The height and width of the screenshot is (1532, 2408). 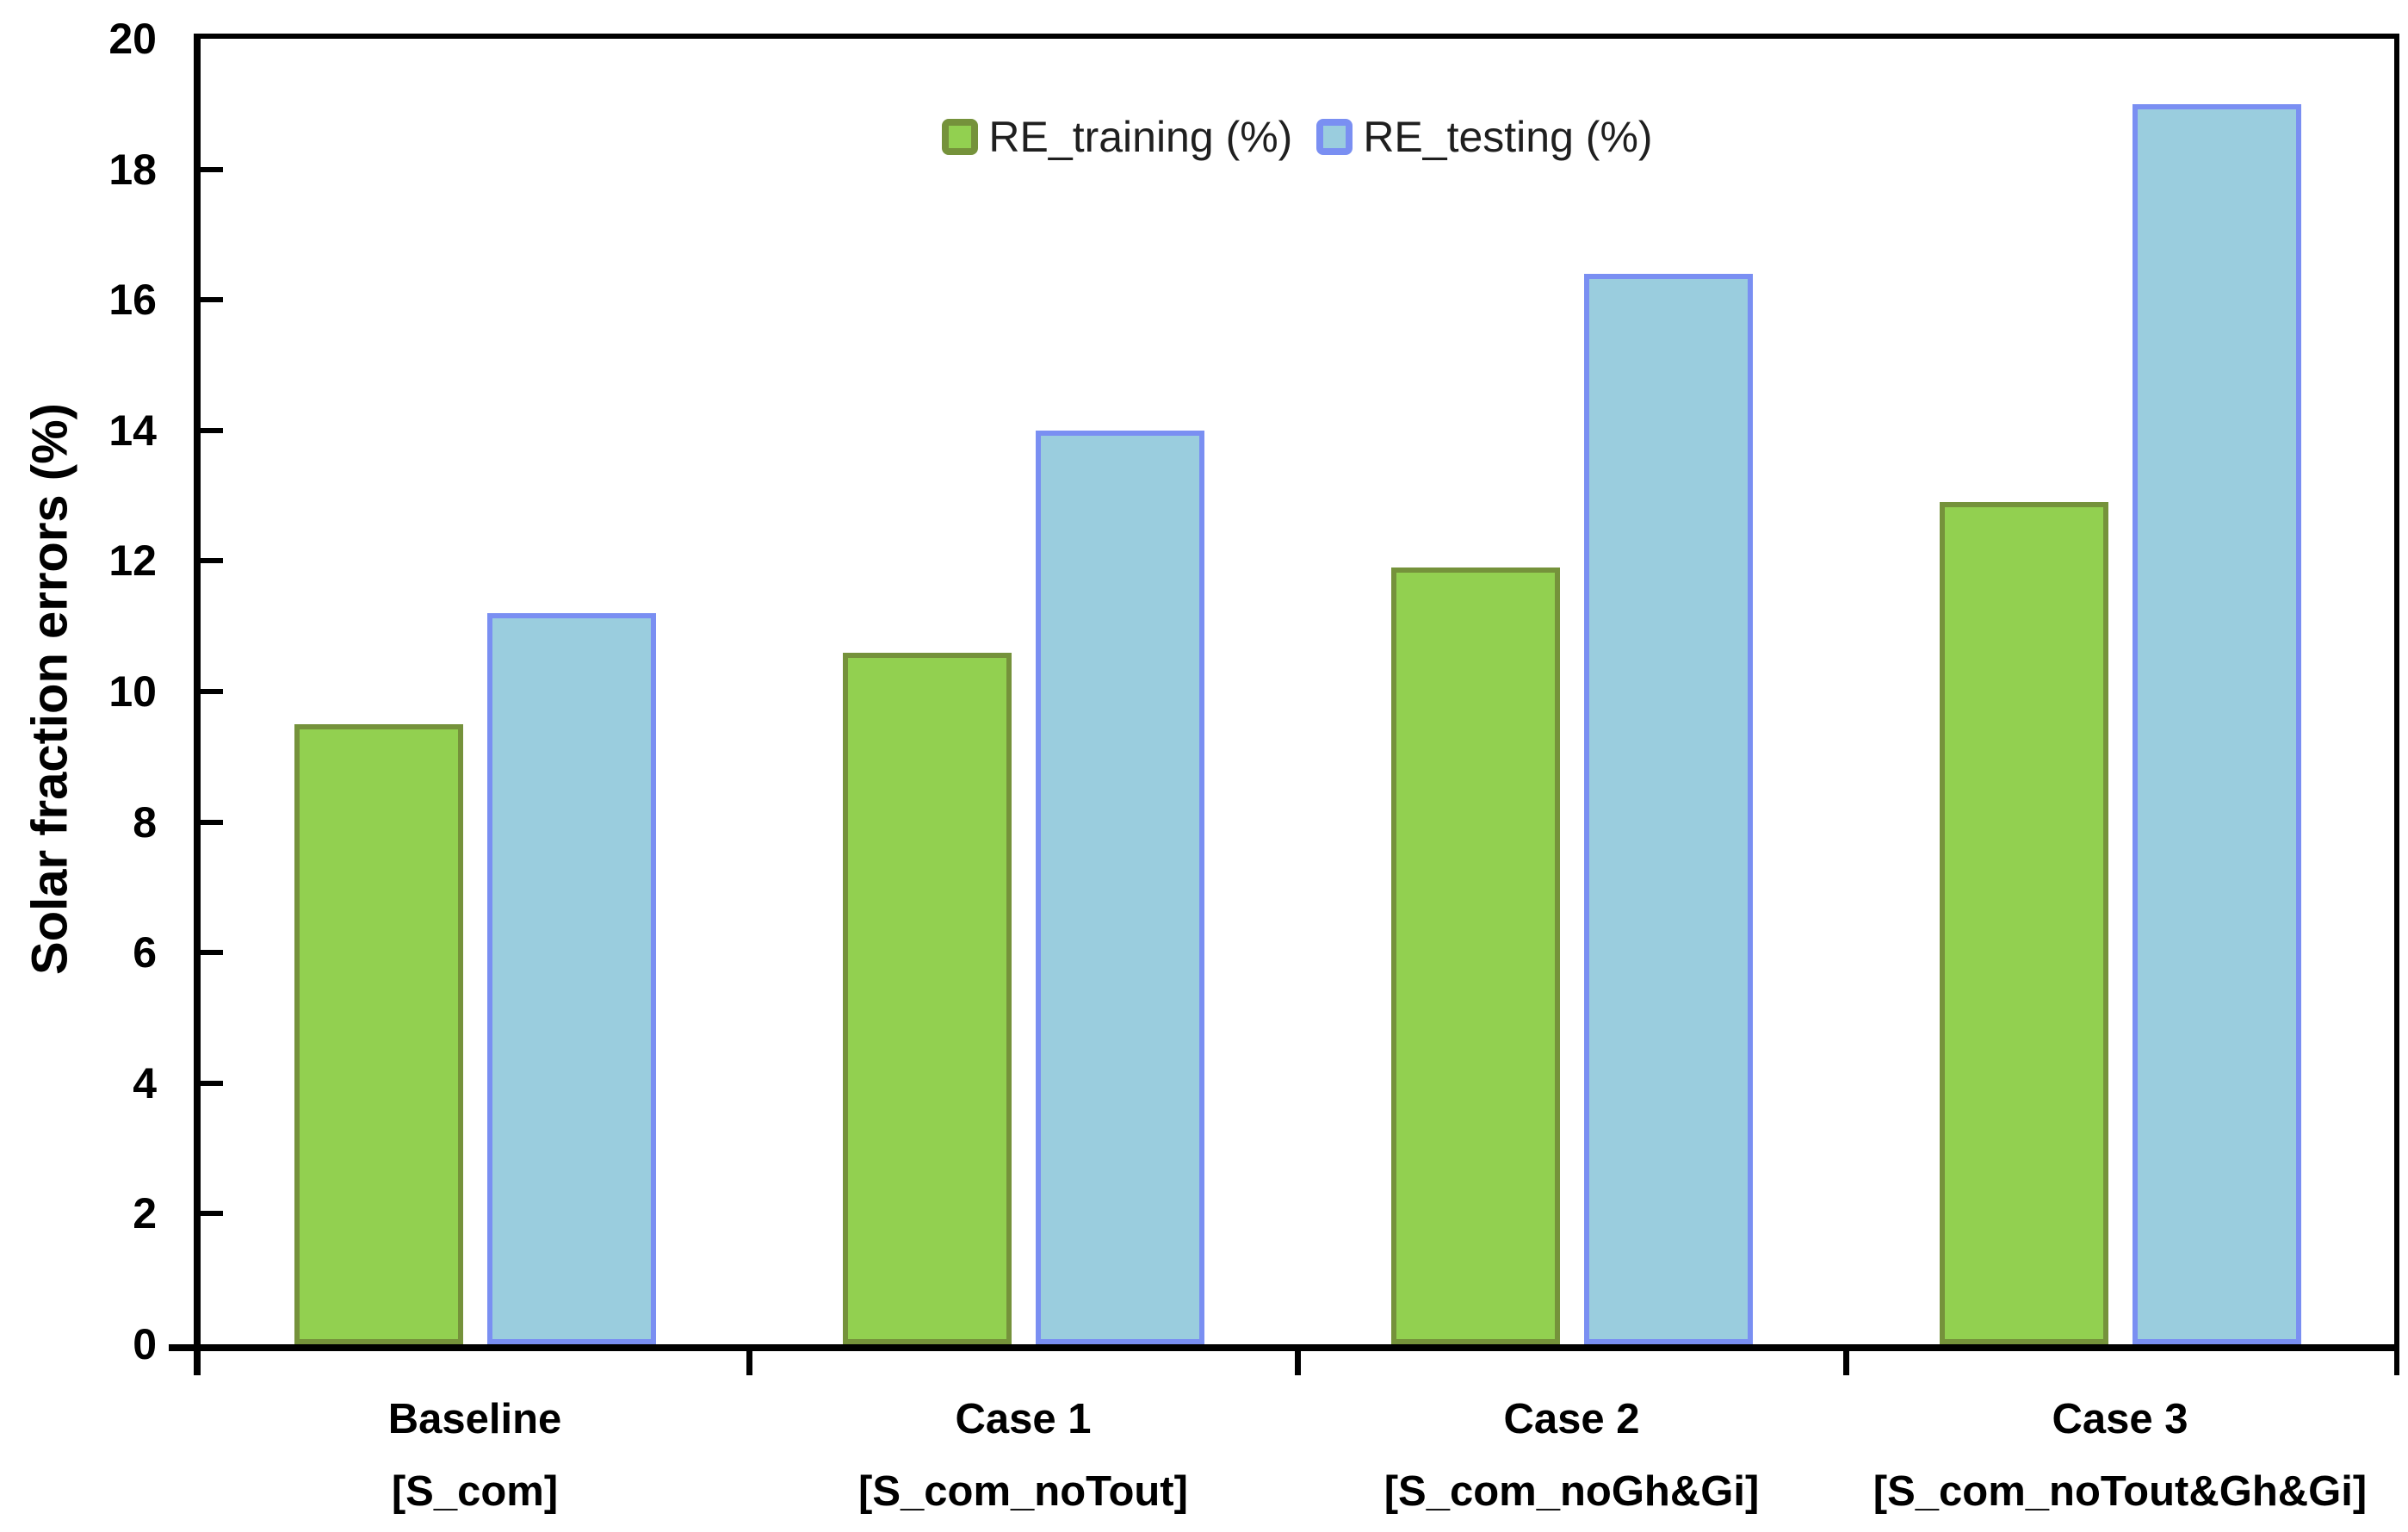 What do you see at coordinates (2120, 1491) in the screenshot?
I see `category-label-line2: [S_com_noTout&Gh&Gi]` at bounding box center [2120, 1491].